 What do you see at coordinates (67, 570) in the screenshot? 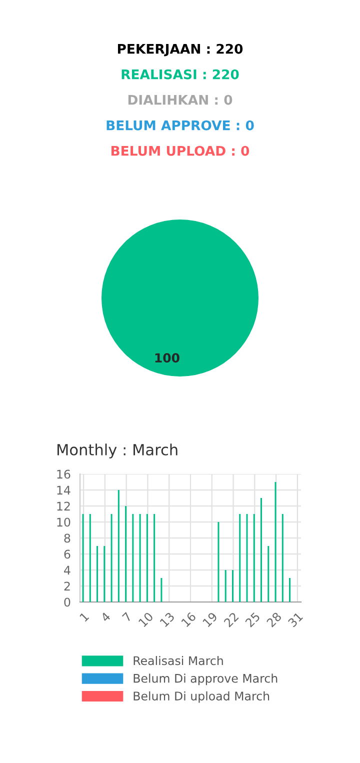
I see `y-tick-label: 4` at bounding box center [67, 570].